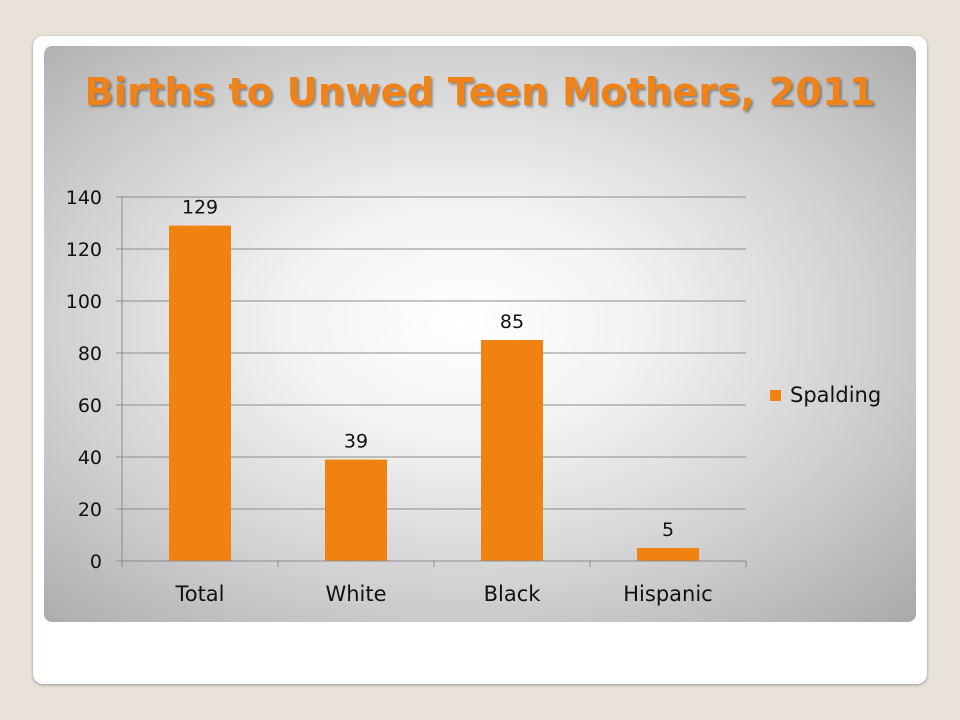 The height and width of the screenshot is (720, 960). What do you see at coordinates (90, 458) in the screenshot?
I see `y-tick-label: 40` at bounding box center [90, 458].